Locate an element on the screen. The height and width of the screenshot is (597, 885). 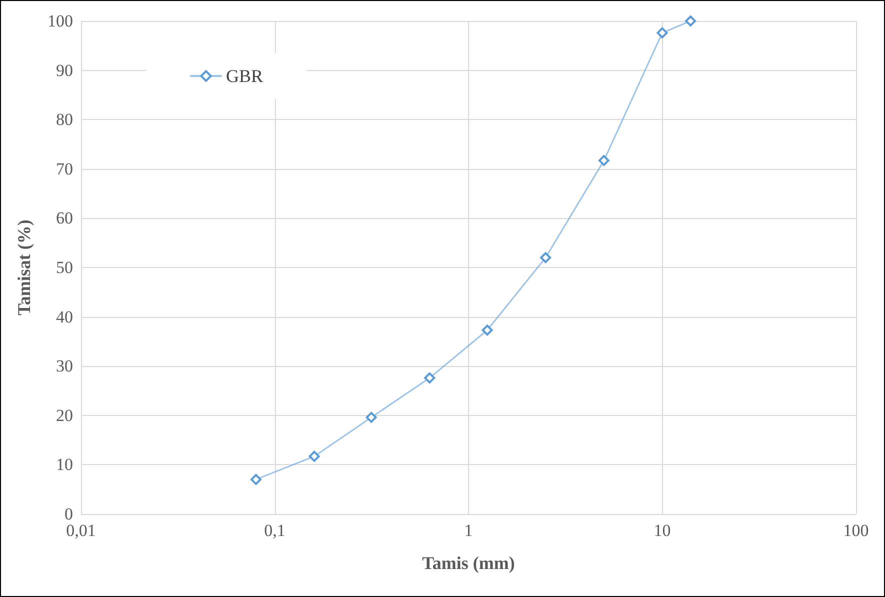
y-tick-label: 80 is located at coordinates (64, 120).